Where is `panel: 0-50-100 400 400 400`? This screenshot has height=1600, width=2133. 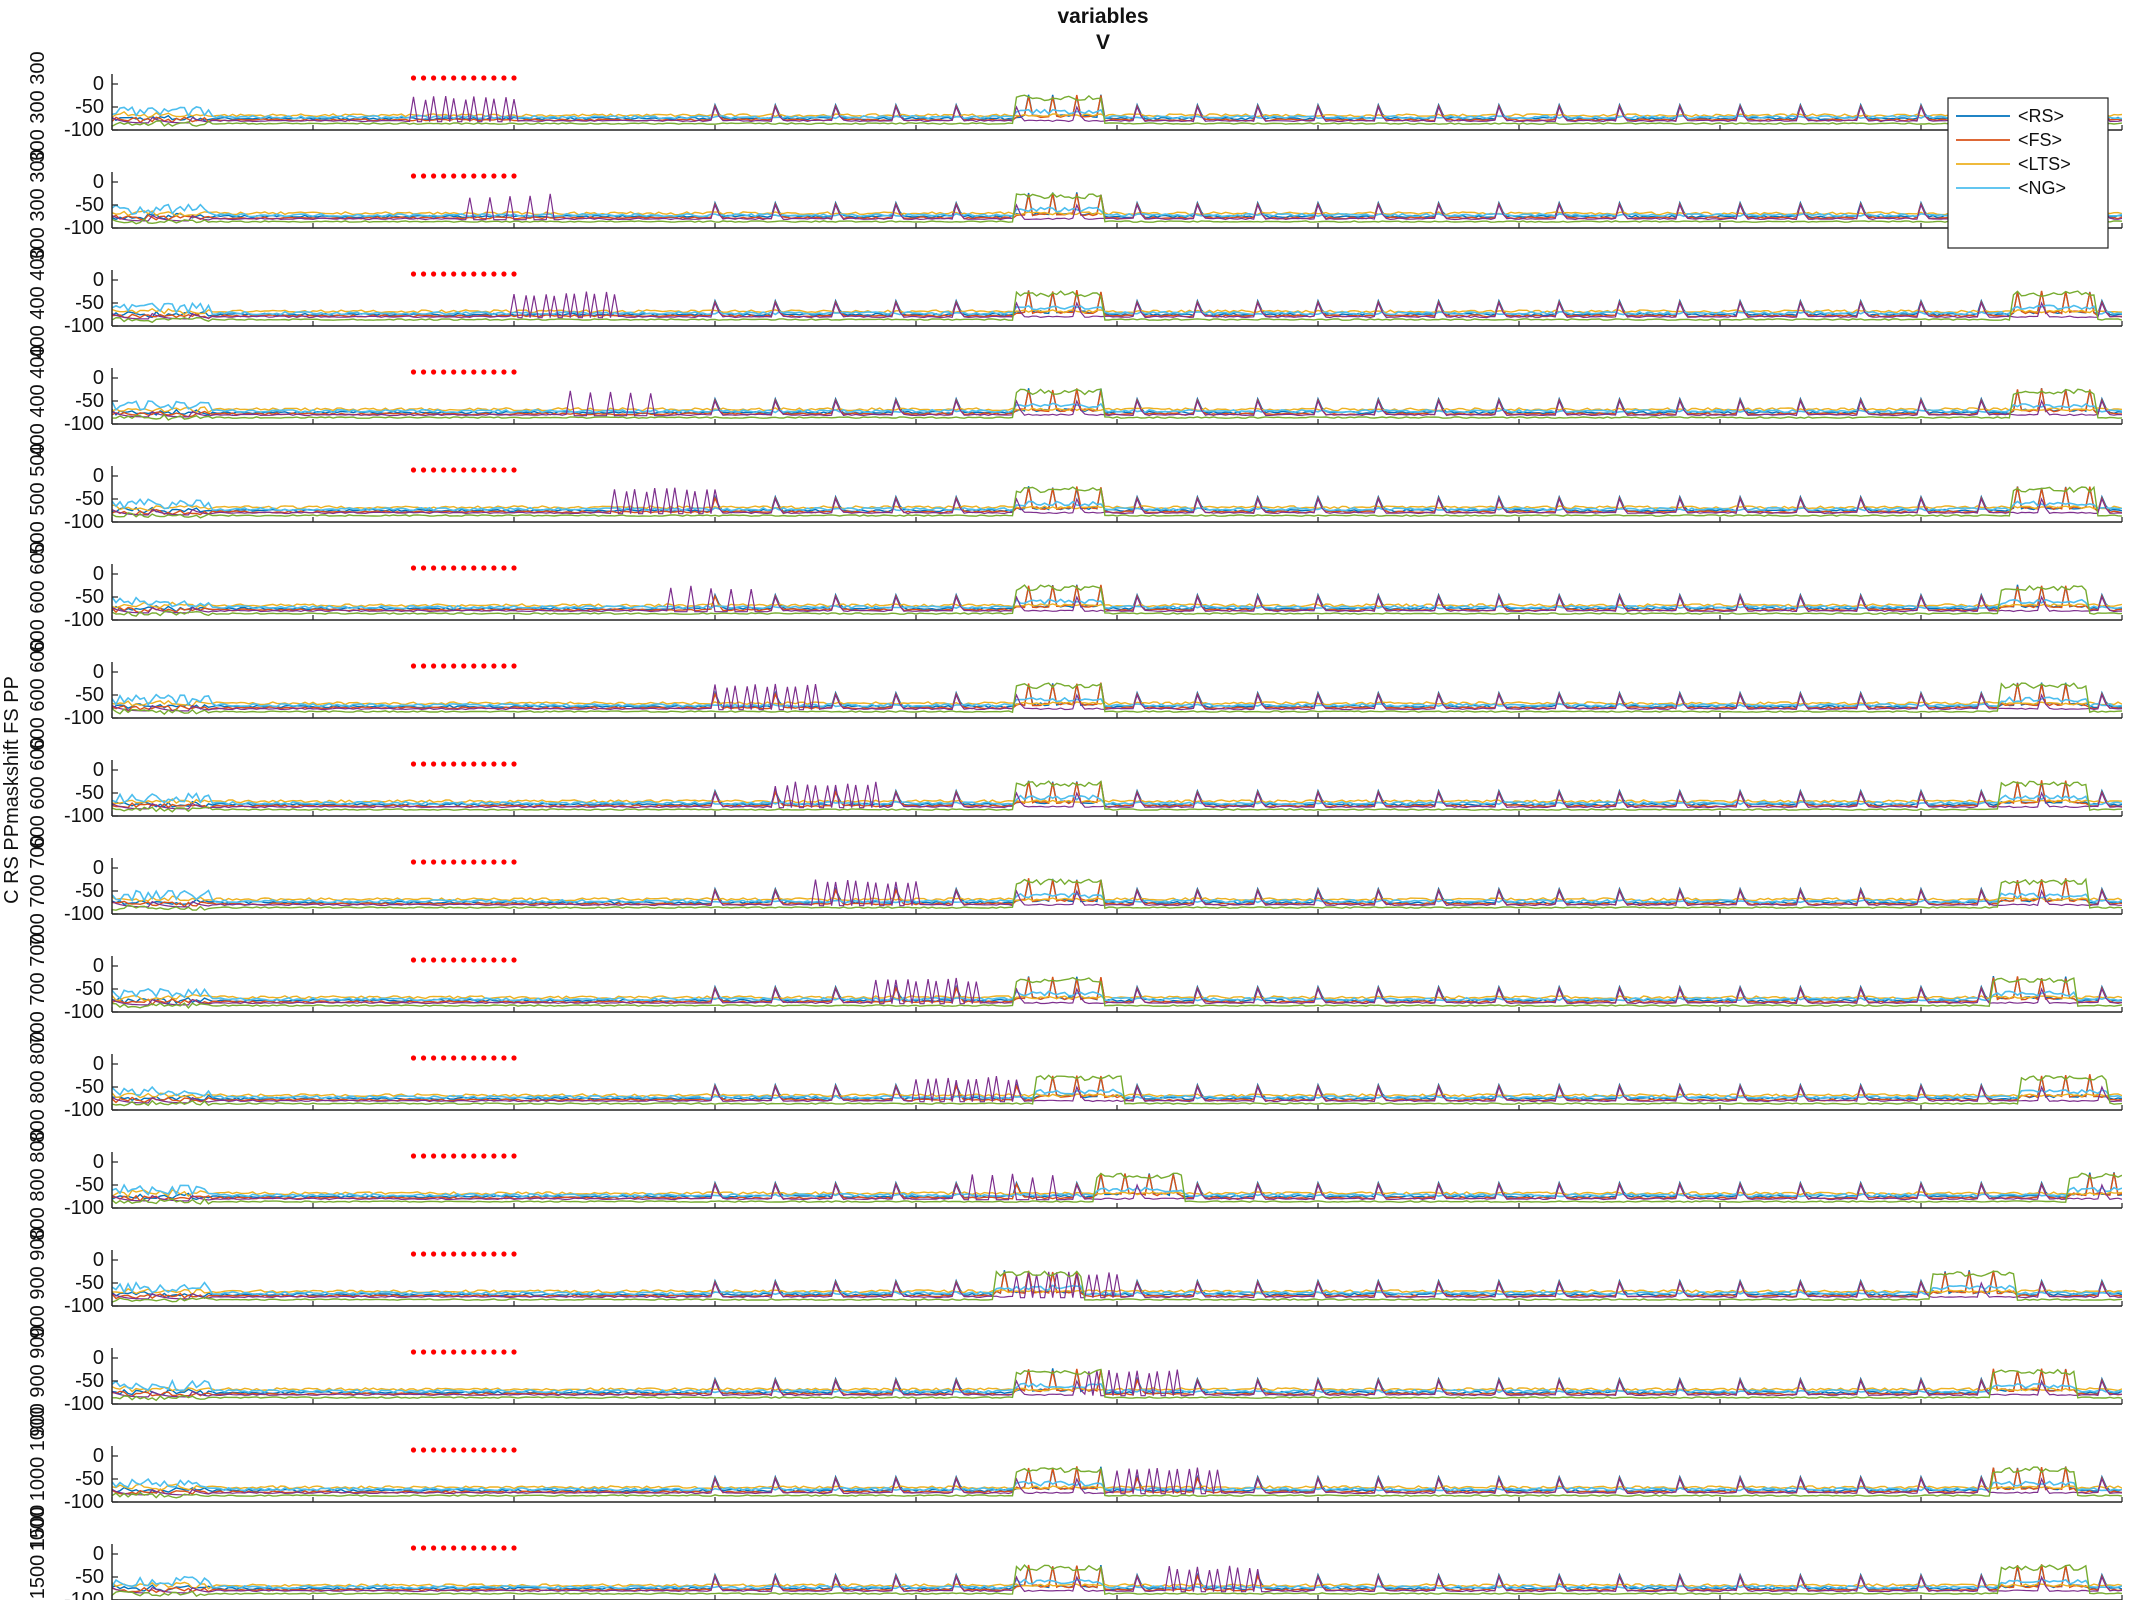
panel: 0-50-100 400 400 400 is located at coordinates (1075, 401).